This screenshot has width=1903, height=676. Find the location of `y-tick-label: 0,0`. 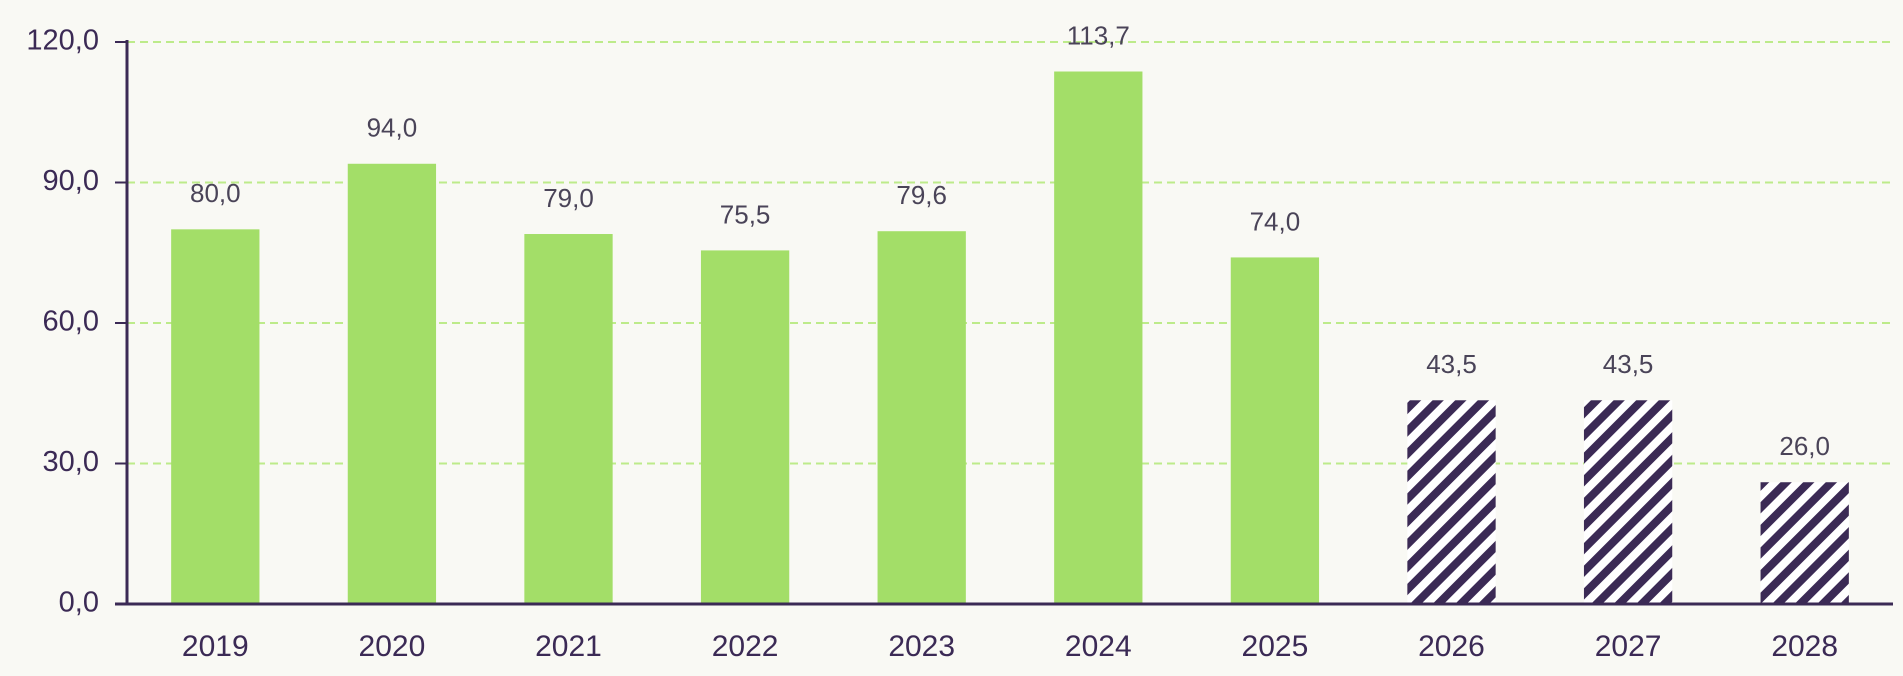

y-tick-label: 0,0 is located at coordinates (79, 603).